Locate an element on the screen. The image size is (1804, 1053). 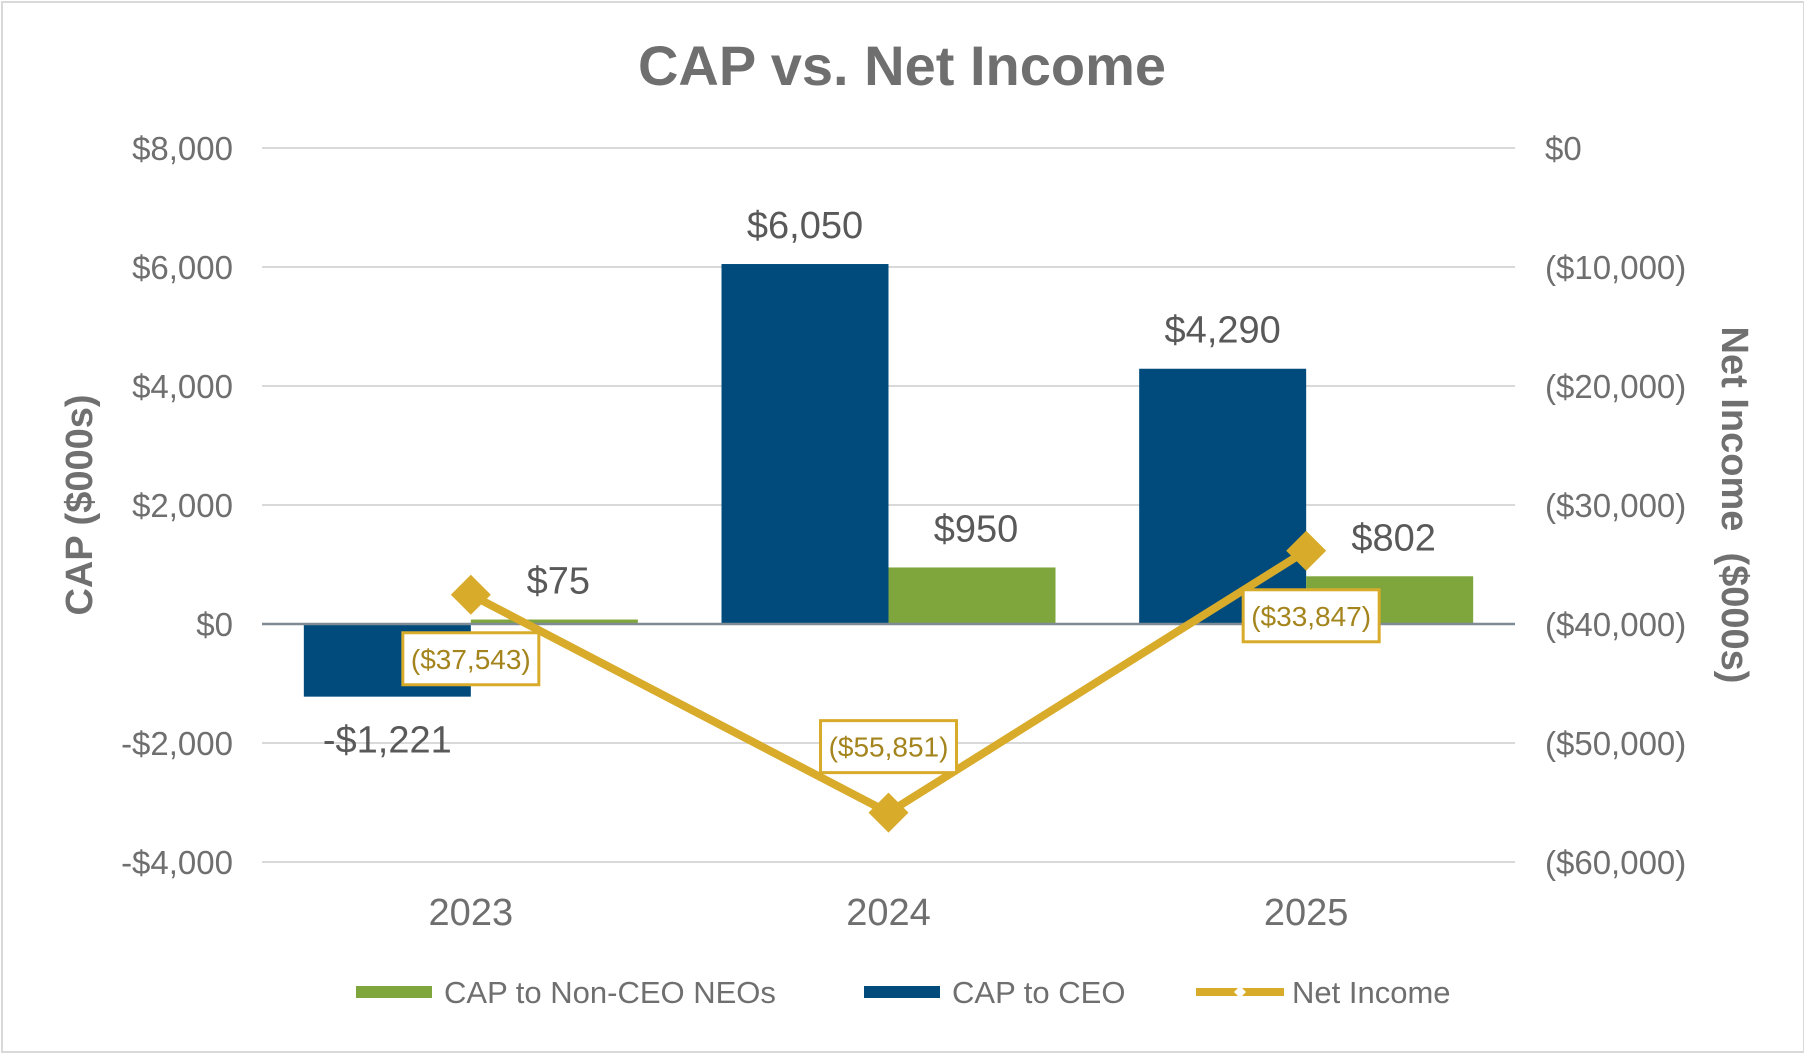
net-income-label-box-2025 is located at coordinates (1311, 616).